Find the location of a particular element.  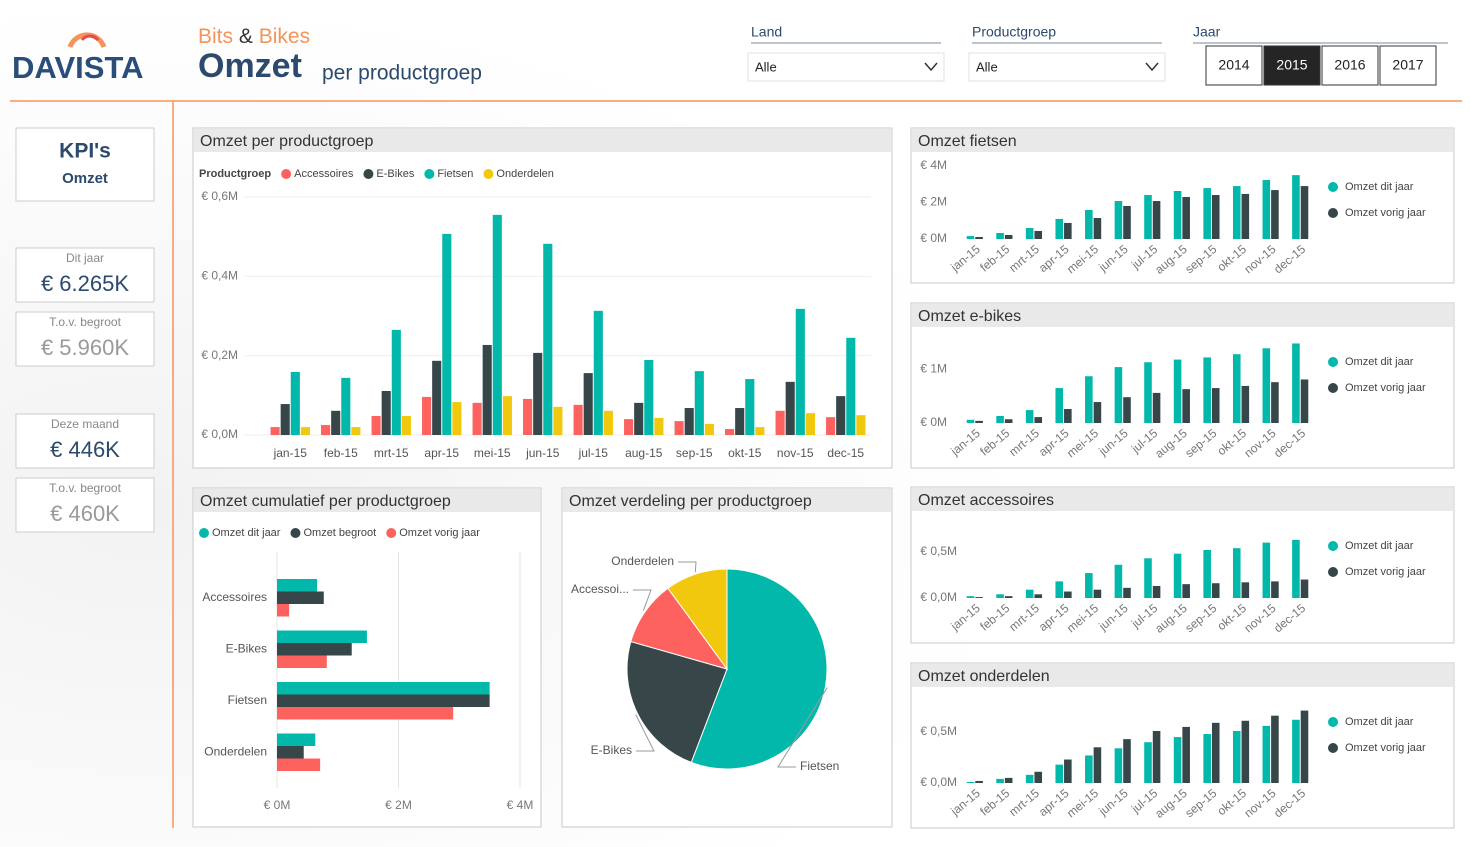

pie-label: Onderdelen is located at coordinates (642, 561).